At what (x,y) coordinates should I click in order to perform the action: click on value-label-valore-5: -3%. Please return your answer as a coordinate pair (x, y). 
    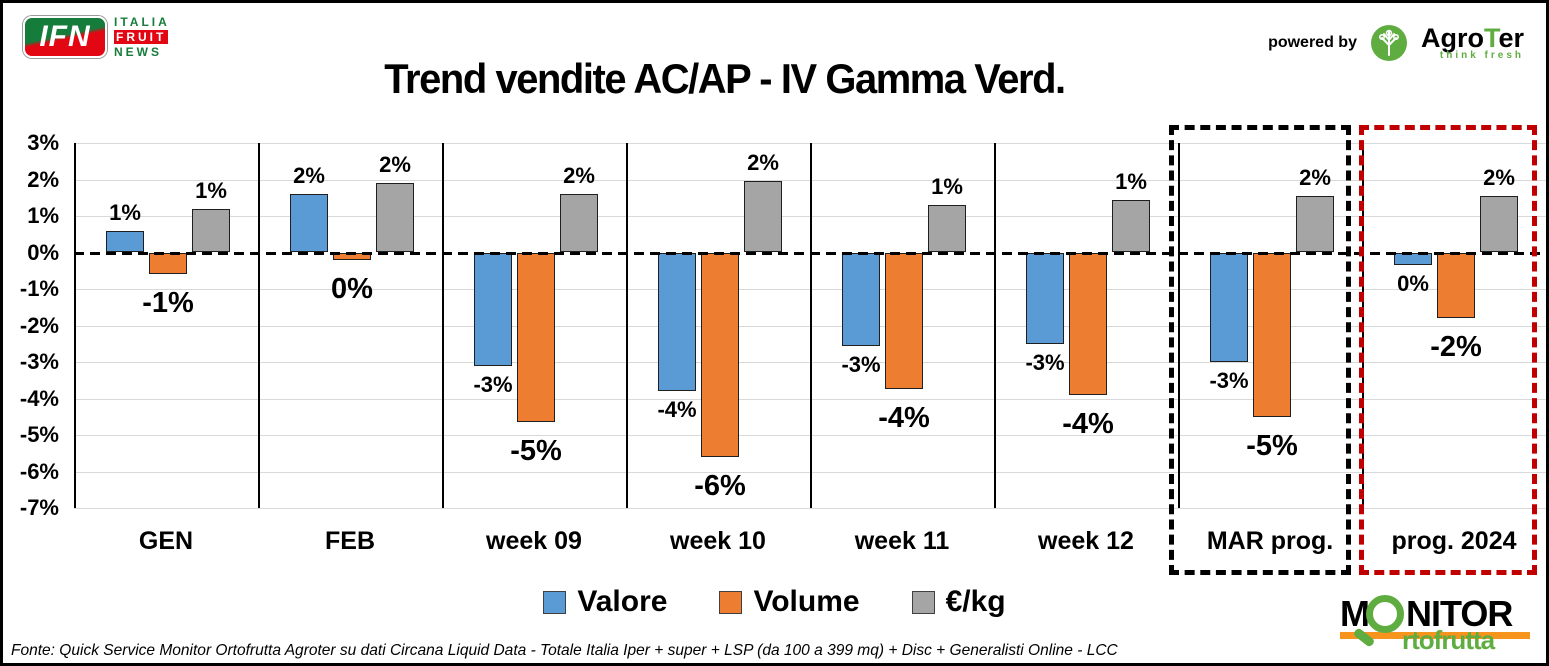
    Looking at the image, I should click on (1045, 362).